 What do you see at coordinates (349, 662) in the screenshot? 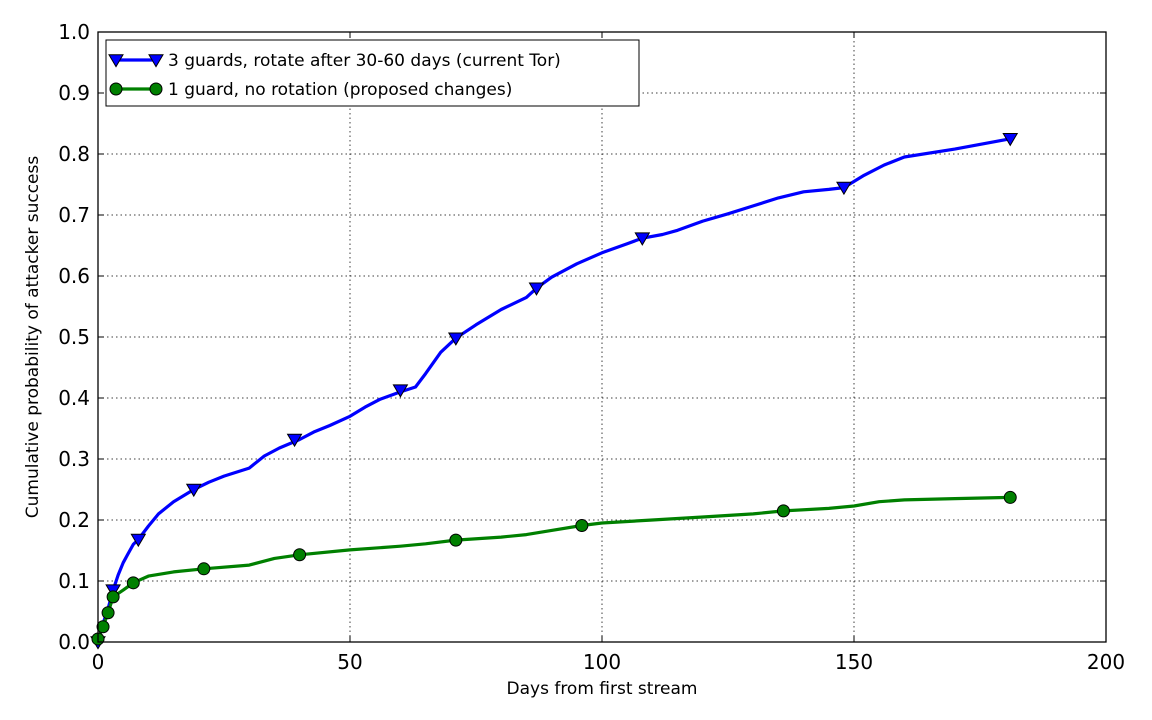
I see `x-tick-label: 50` at bounding box center [349, 662].